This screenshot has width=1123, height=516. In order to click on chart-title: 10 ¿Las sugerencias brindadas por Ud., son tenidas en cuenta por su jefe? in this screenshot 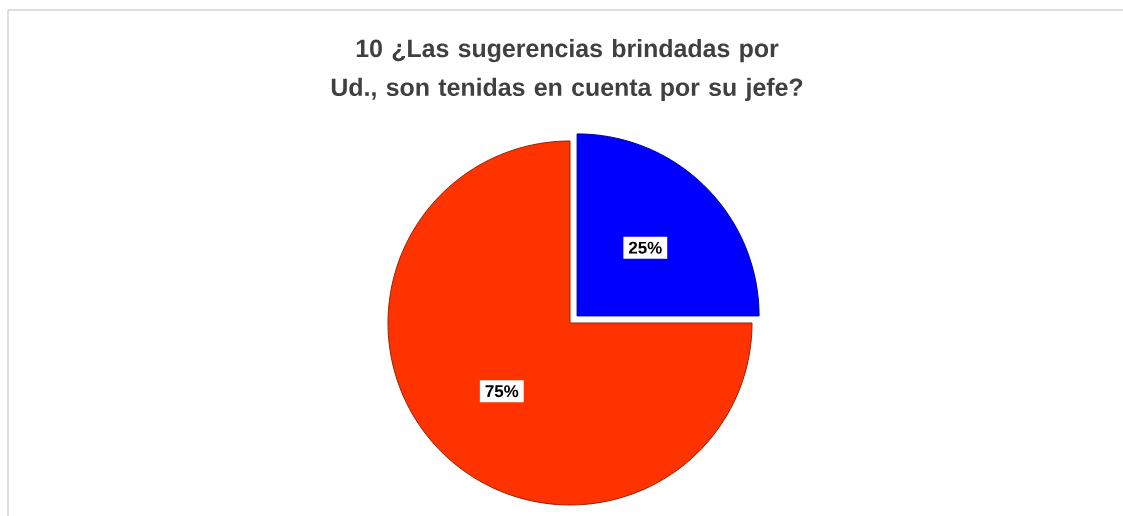, I will do `click(567, 70)`.